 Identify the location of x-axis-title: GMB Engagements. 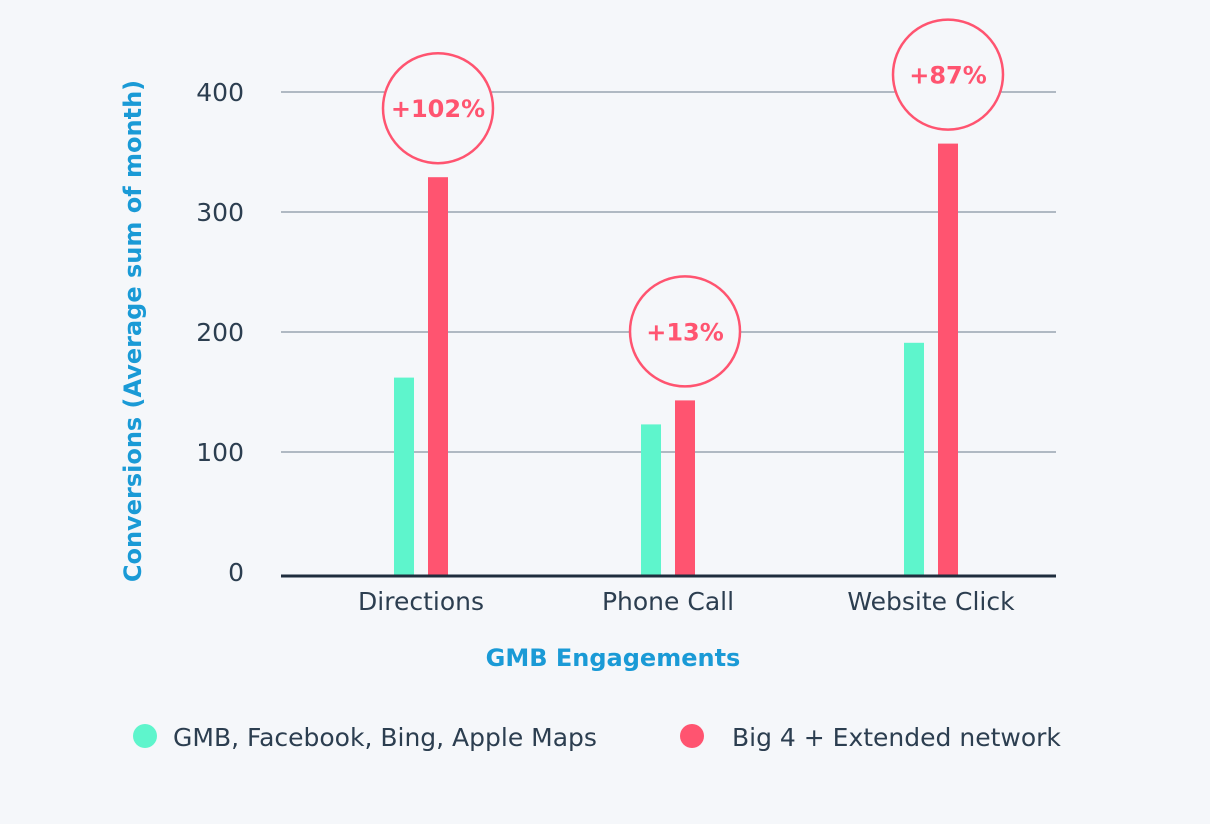
(613, 658).